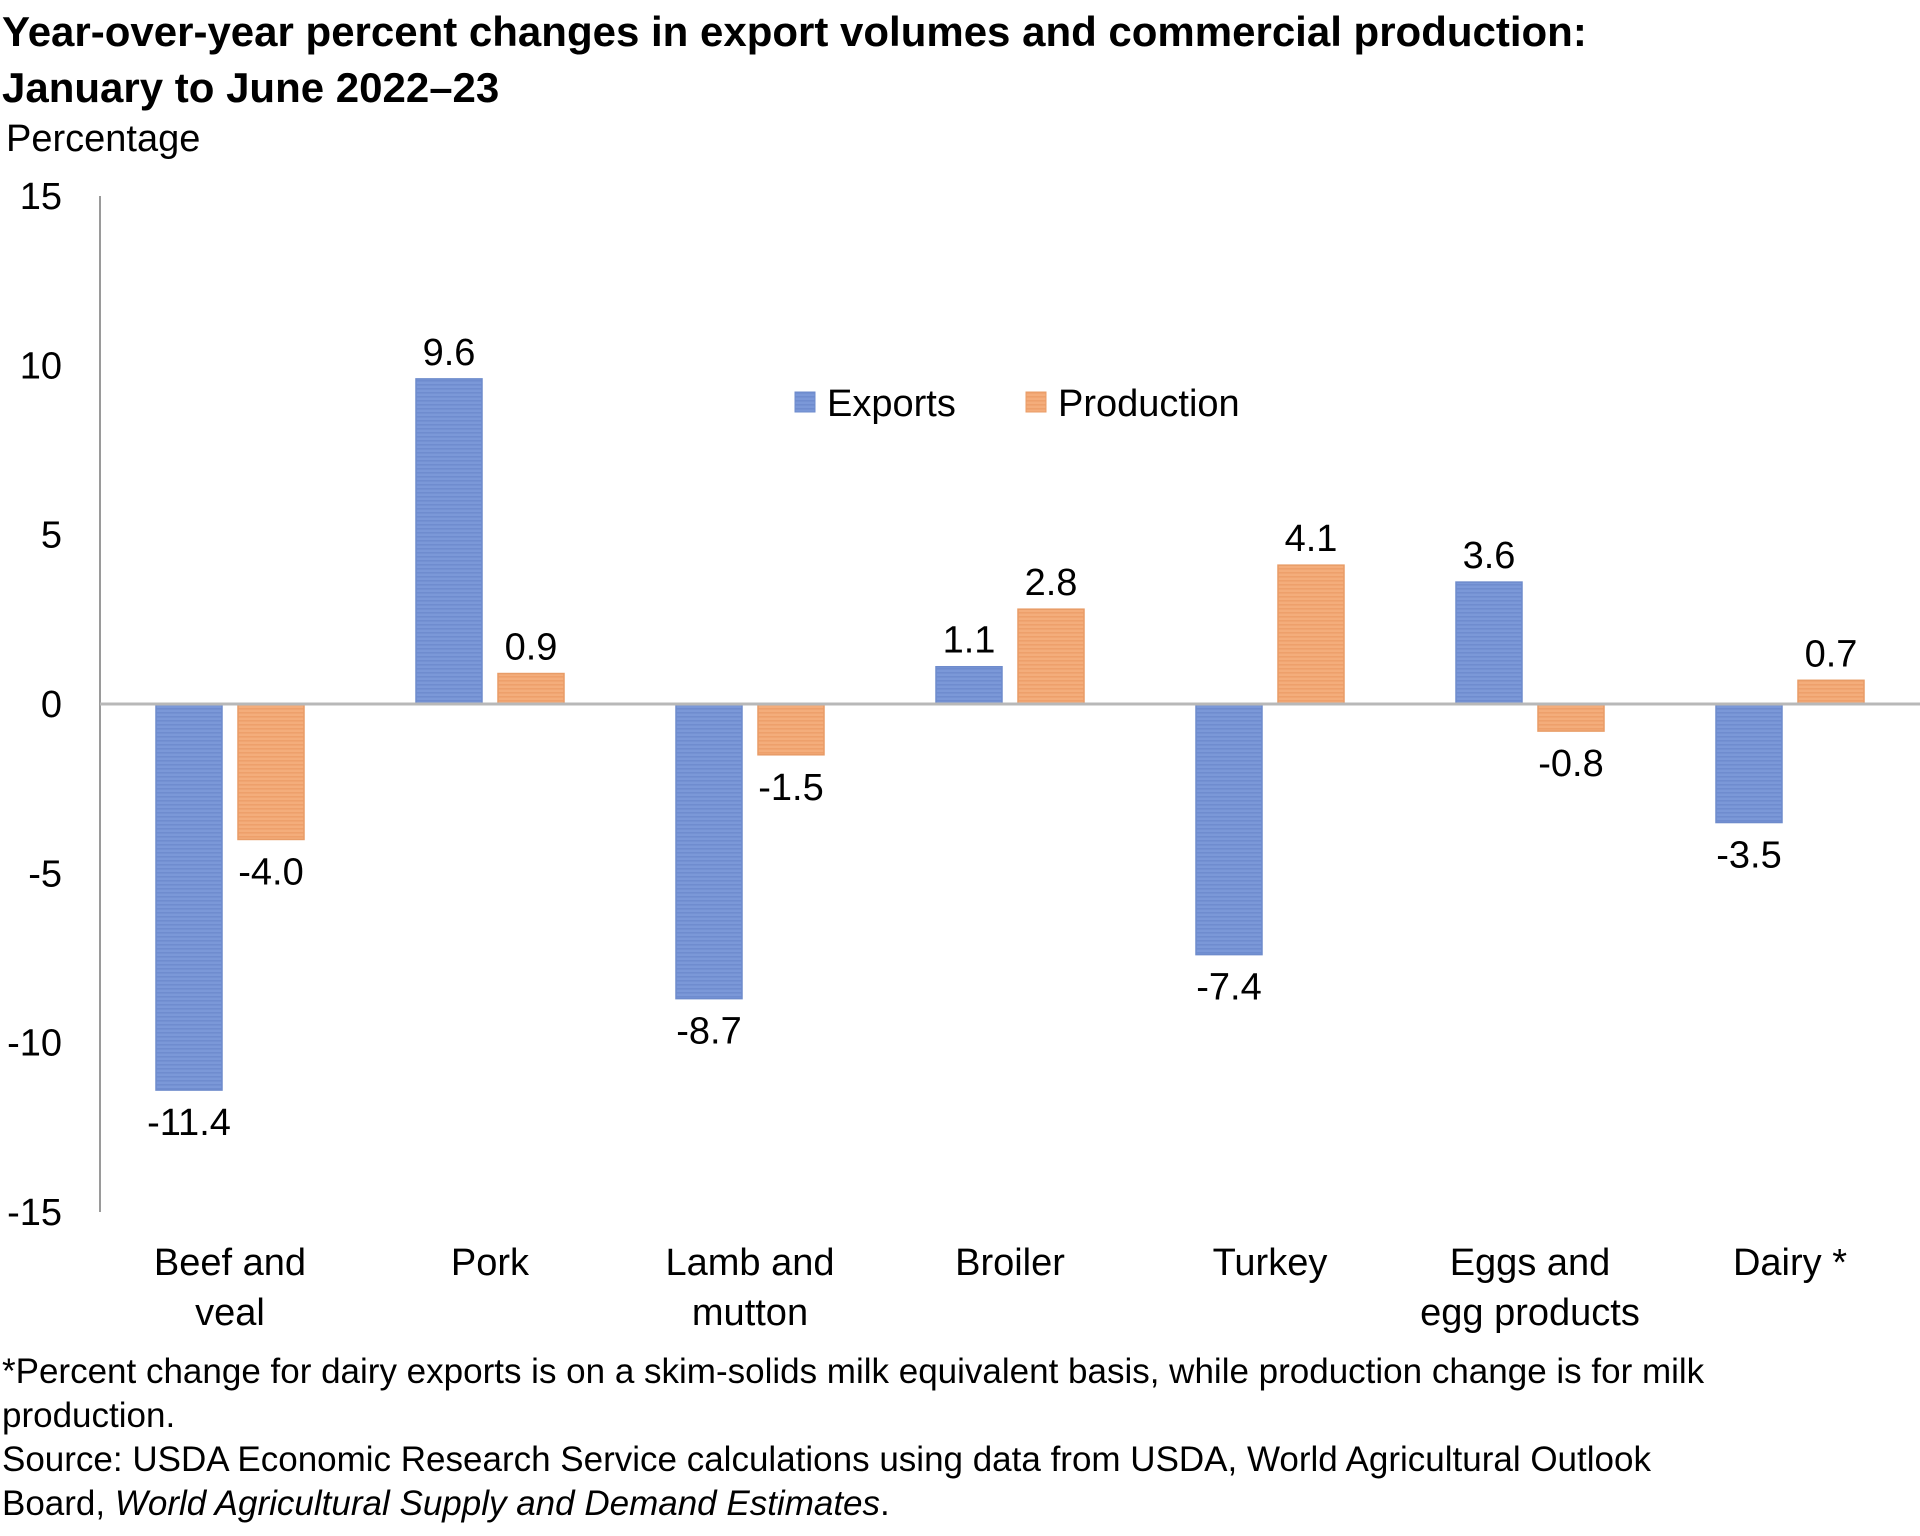 The image size is (1920, 1536). What do you see at coordinates (270, 872) in the screenshot?
I see `data-label-production: -4.0` at bounding box center [270, 872].